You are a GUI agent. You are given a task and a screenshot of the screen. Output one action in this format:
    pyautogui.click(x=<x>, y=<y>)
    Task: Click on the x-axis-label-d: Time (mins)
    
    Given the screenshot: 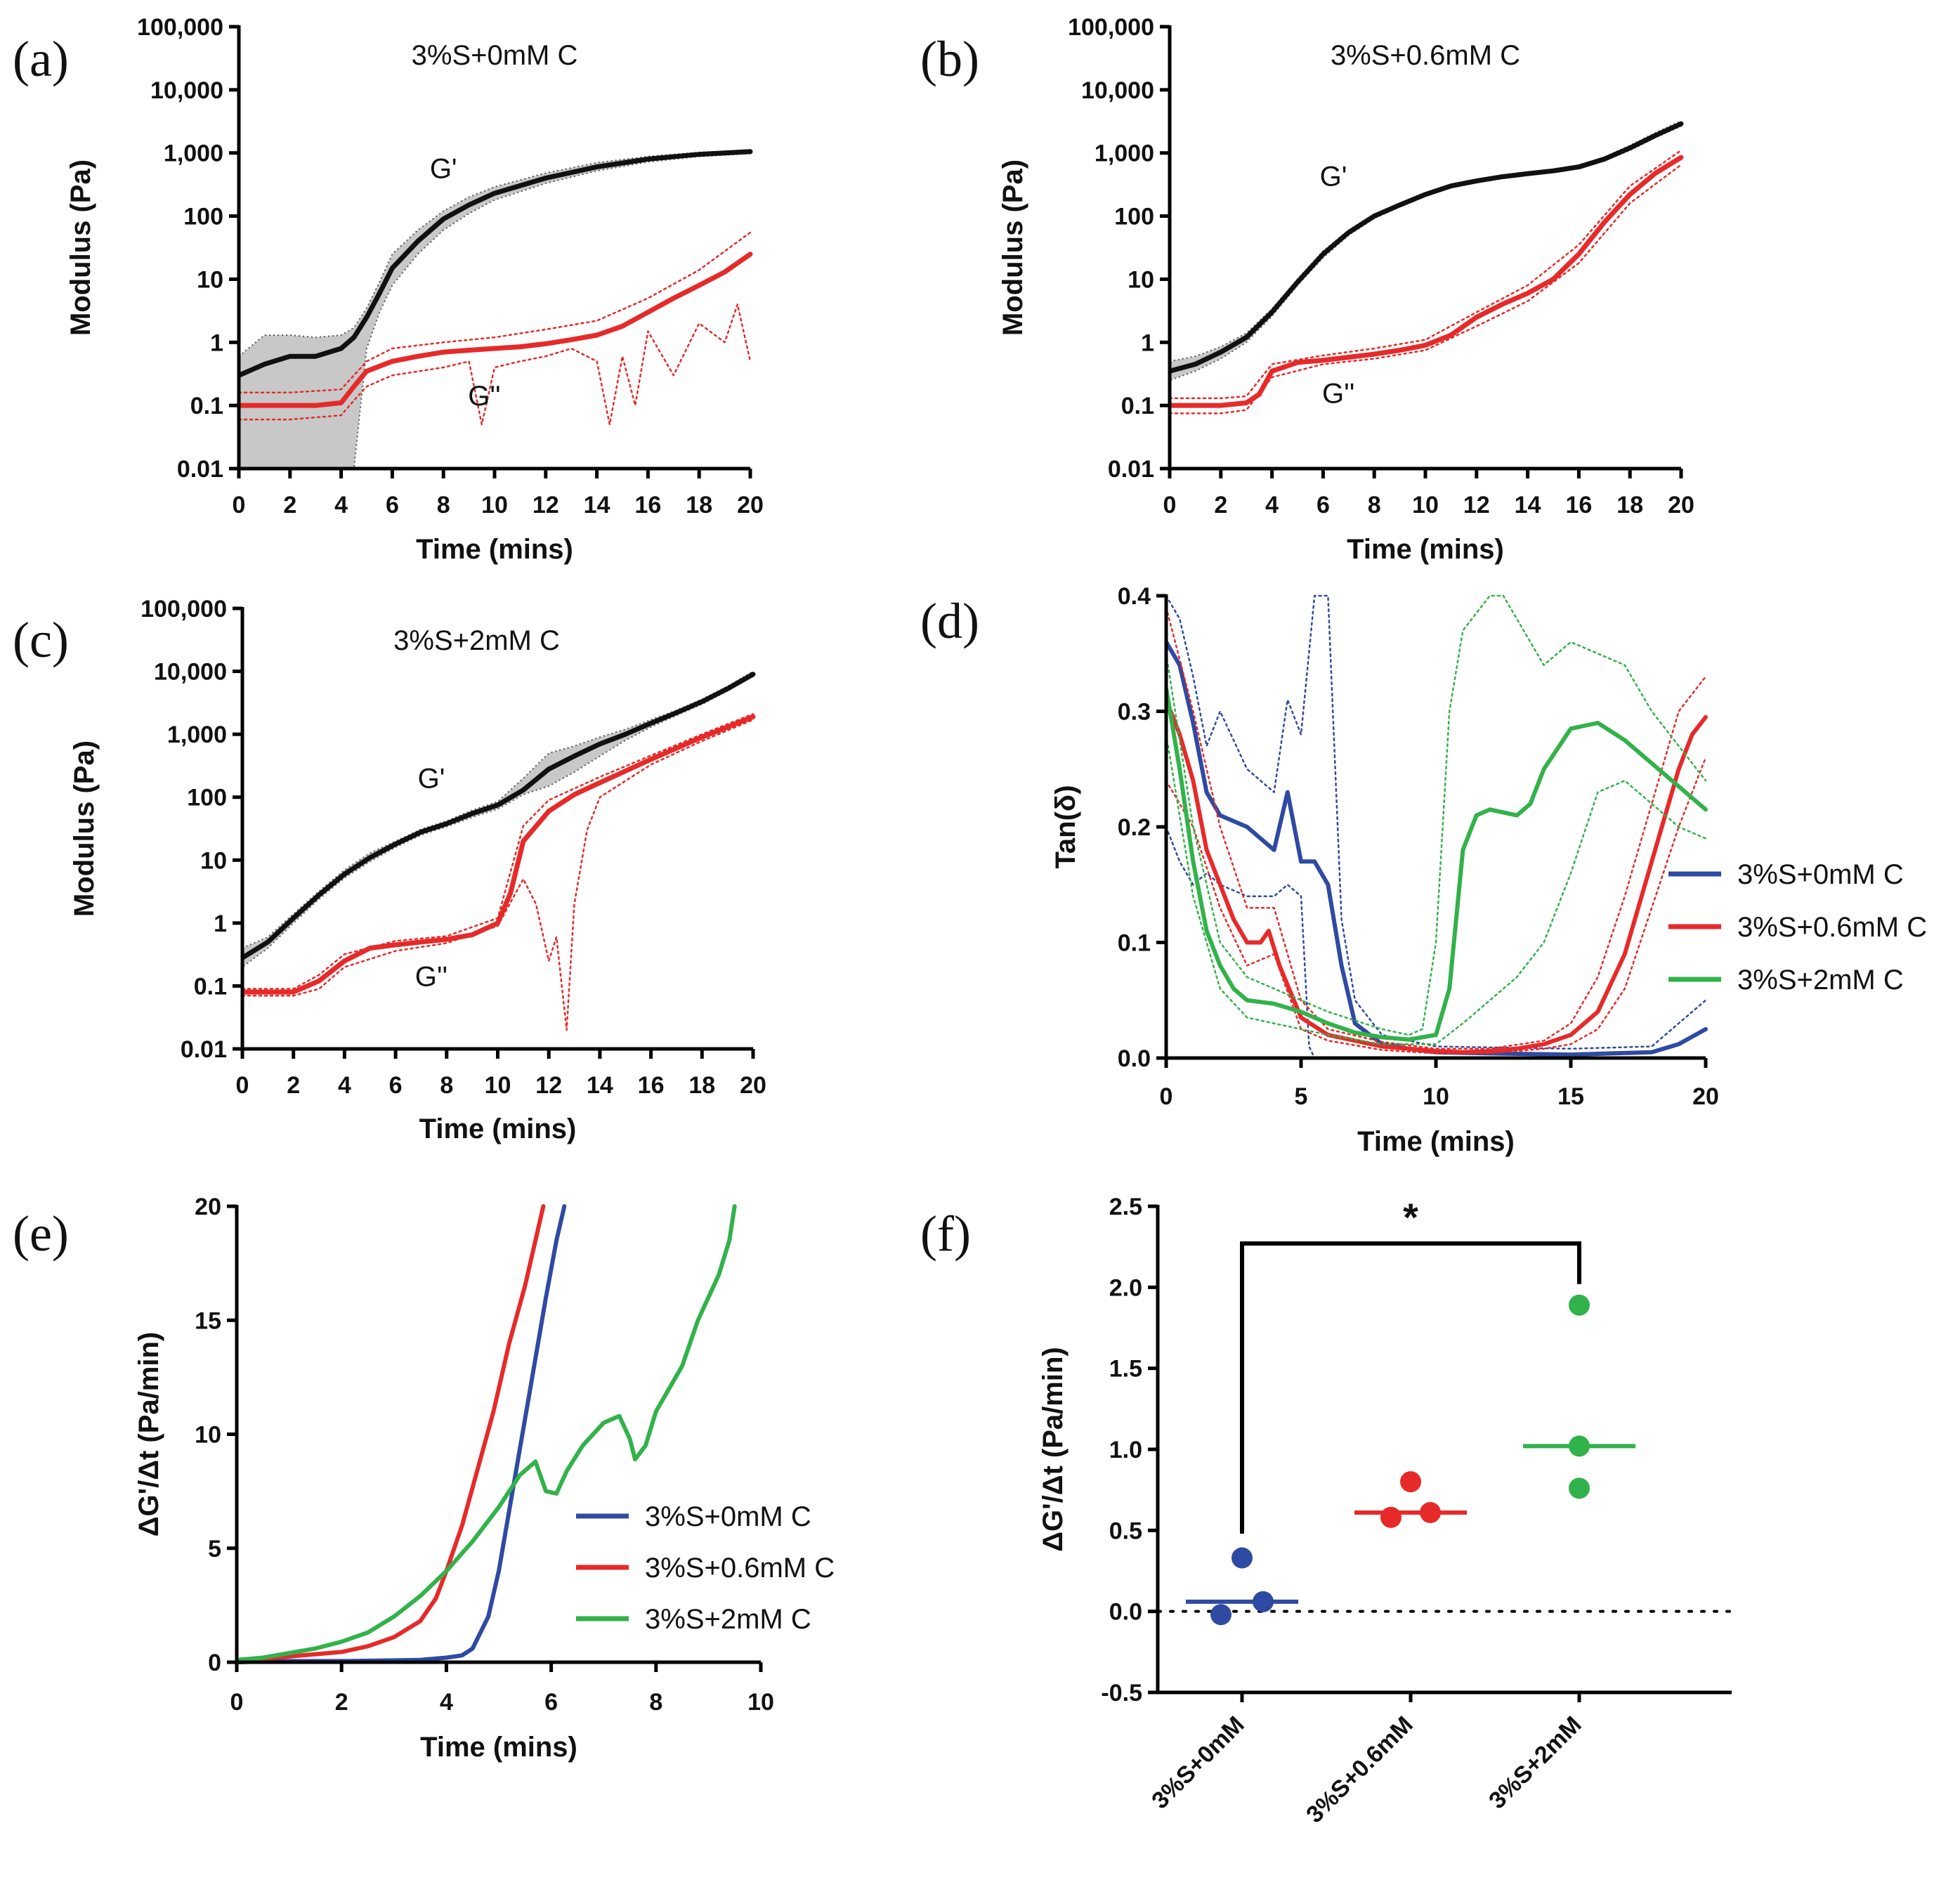 What is the action you would take?
    pyautogui.click(x=1436, y=1141)
    